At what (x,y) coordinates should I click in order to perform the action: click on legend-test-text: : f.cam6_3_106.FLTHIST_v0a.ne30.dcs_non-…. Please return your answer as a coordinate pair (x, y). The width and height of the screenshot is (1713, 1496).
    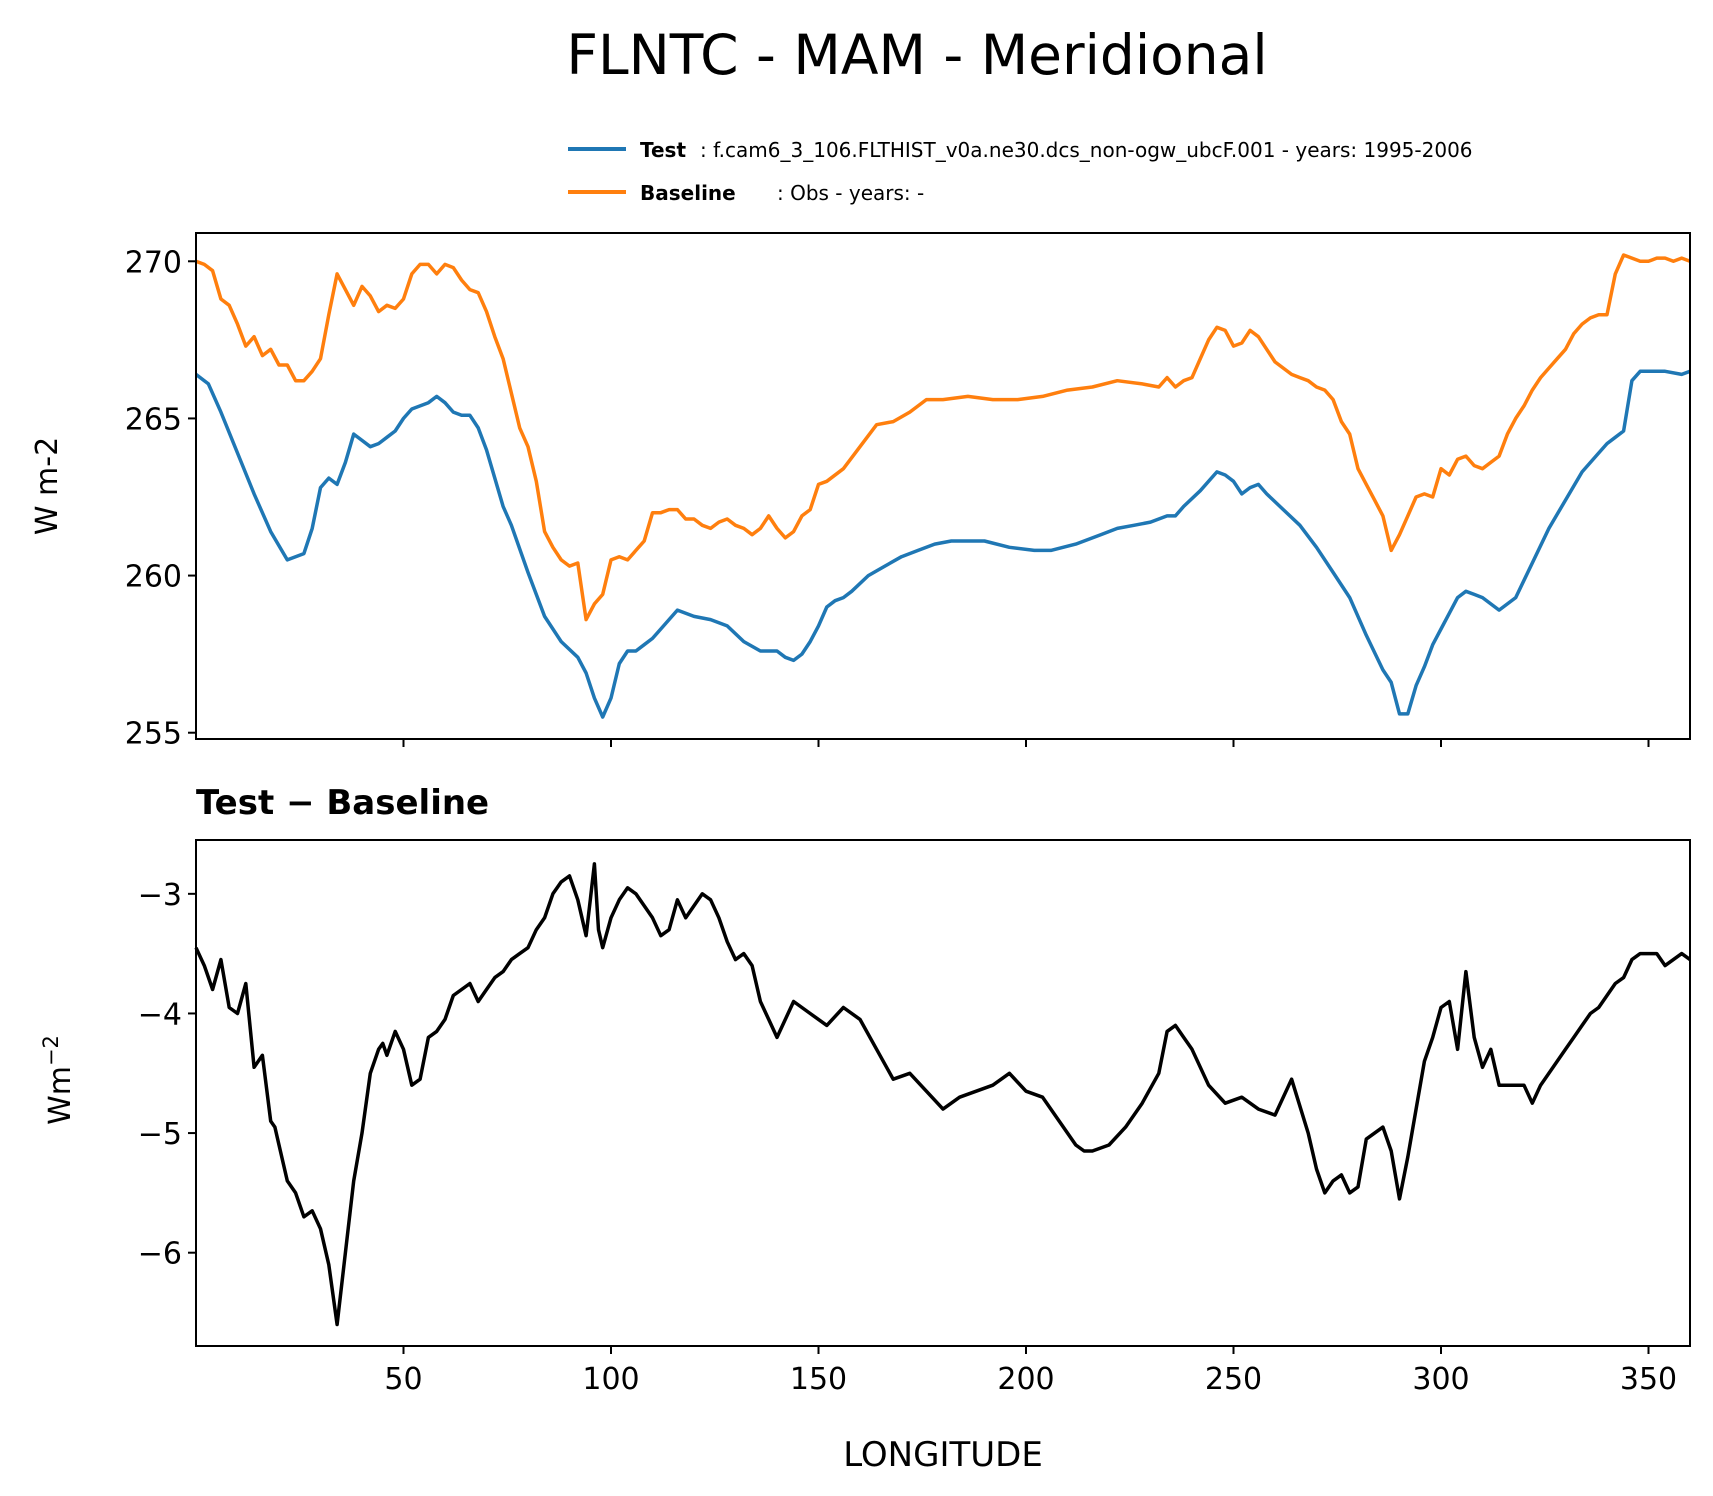
    Looking at the image, I should click on (1086, 150).